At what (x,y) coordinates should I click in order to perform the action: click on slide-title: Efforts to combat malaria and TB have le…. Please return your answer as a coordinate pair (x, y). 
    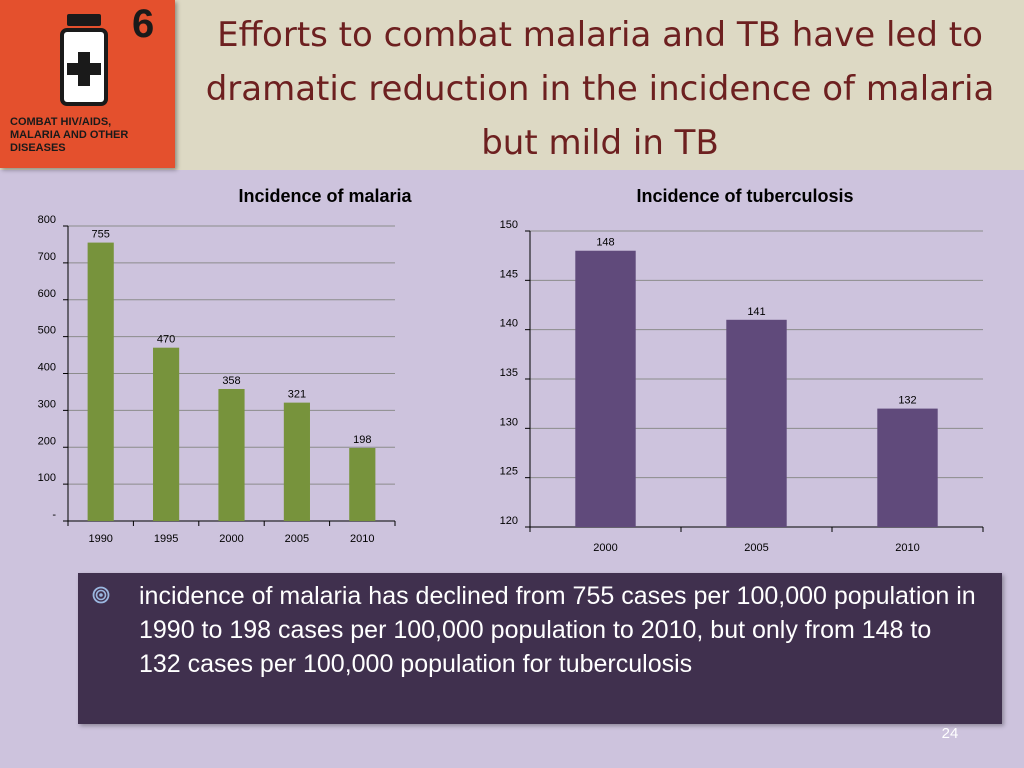
    Looking at the image, I should click on (600, 89).